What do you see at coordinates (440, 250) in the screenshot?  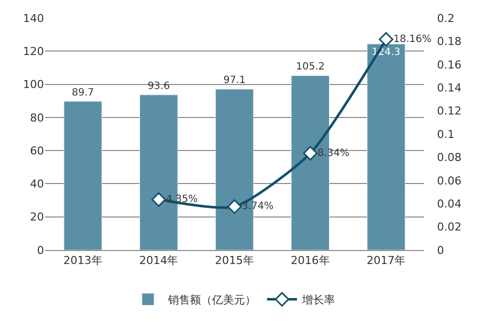 I see `y2-tick-label: 0` at bounding box center [440, 250].